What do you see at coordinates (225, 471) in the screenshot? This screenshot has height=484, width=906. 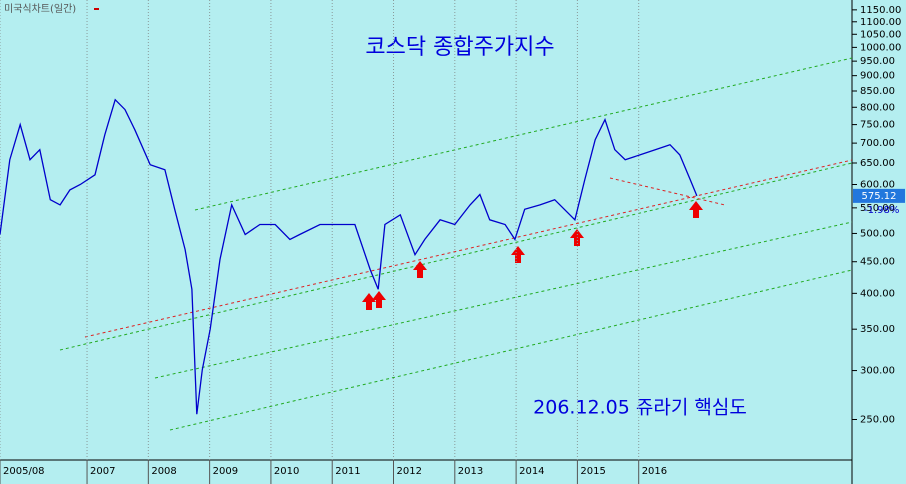 I see `x-tick-label: 2009` at bounding box center [225, 471].